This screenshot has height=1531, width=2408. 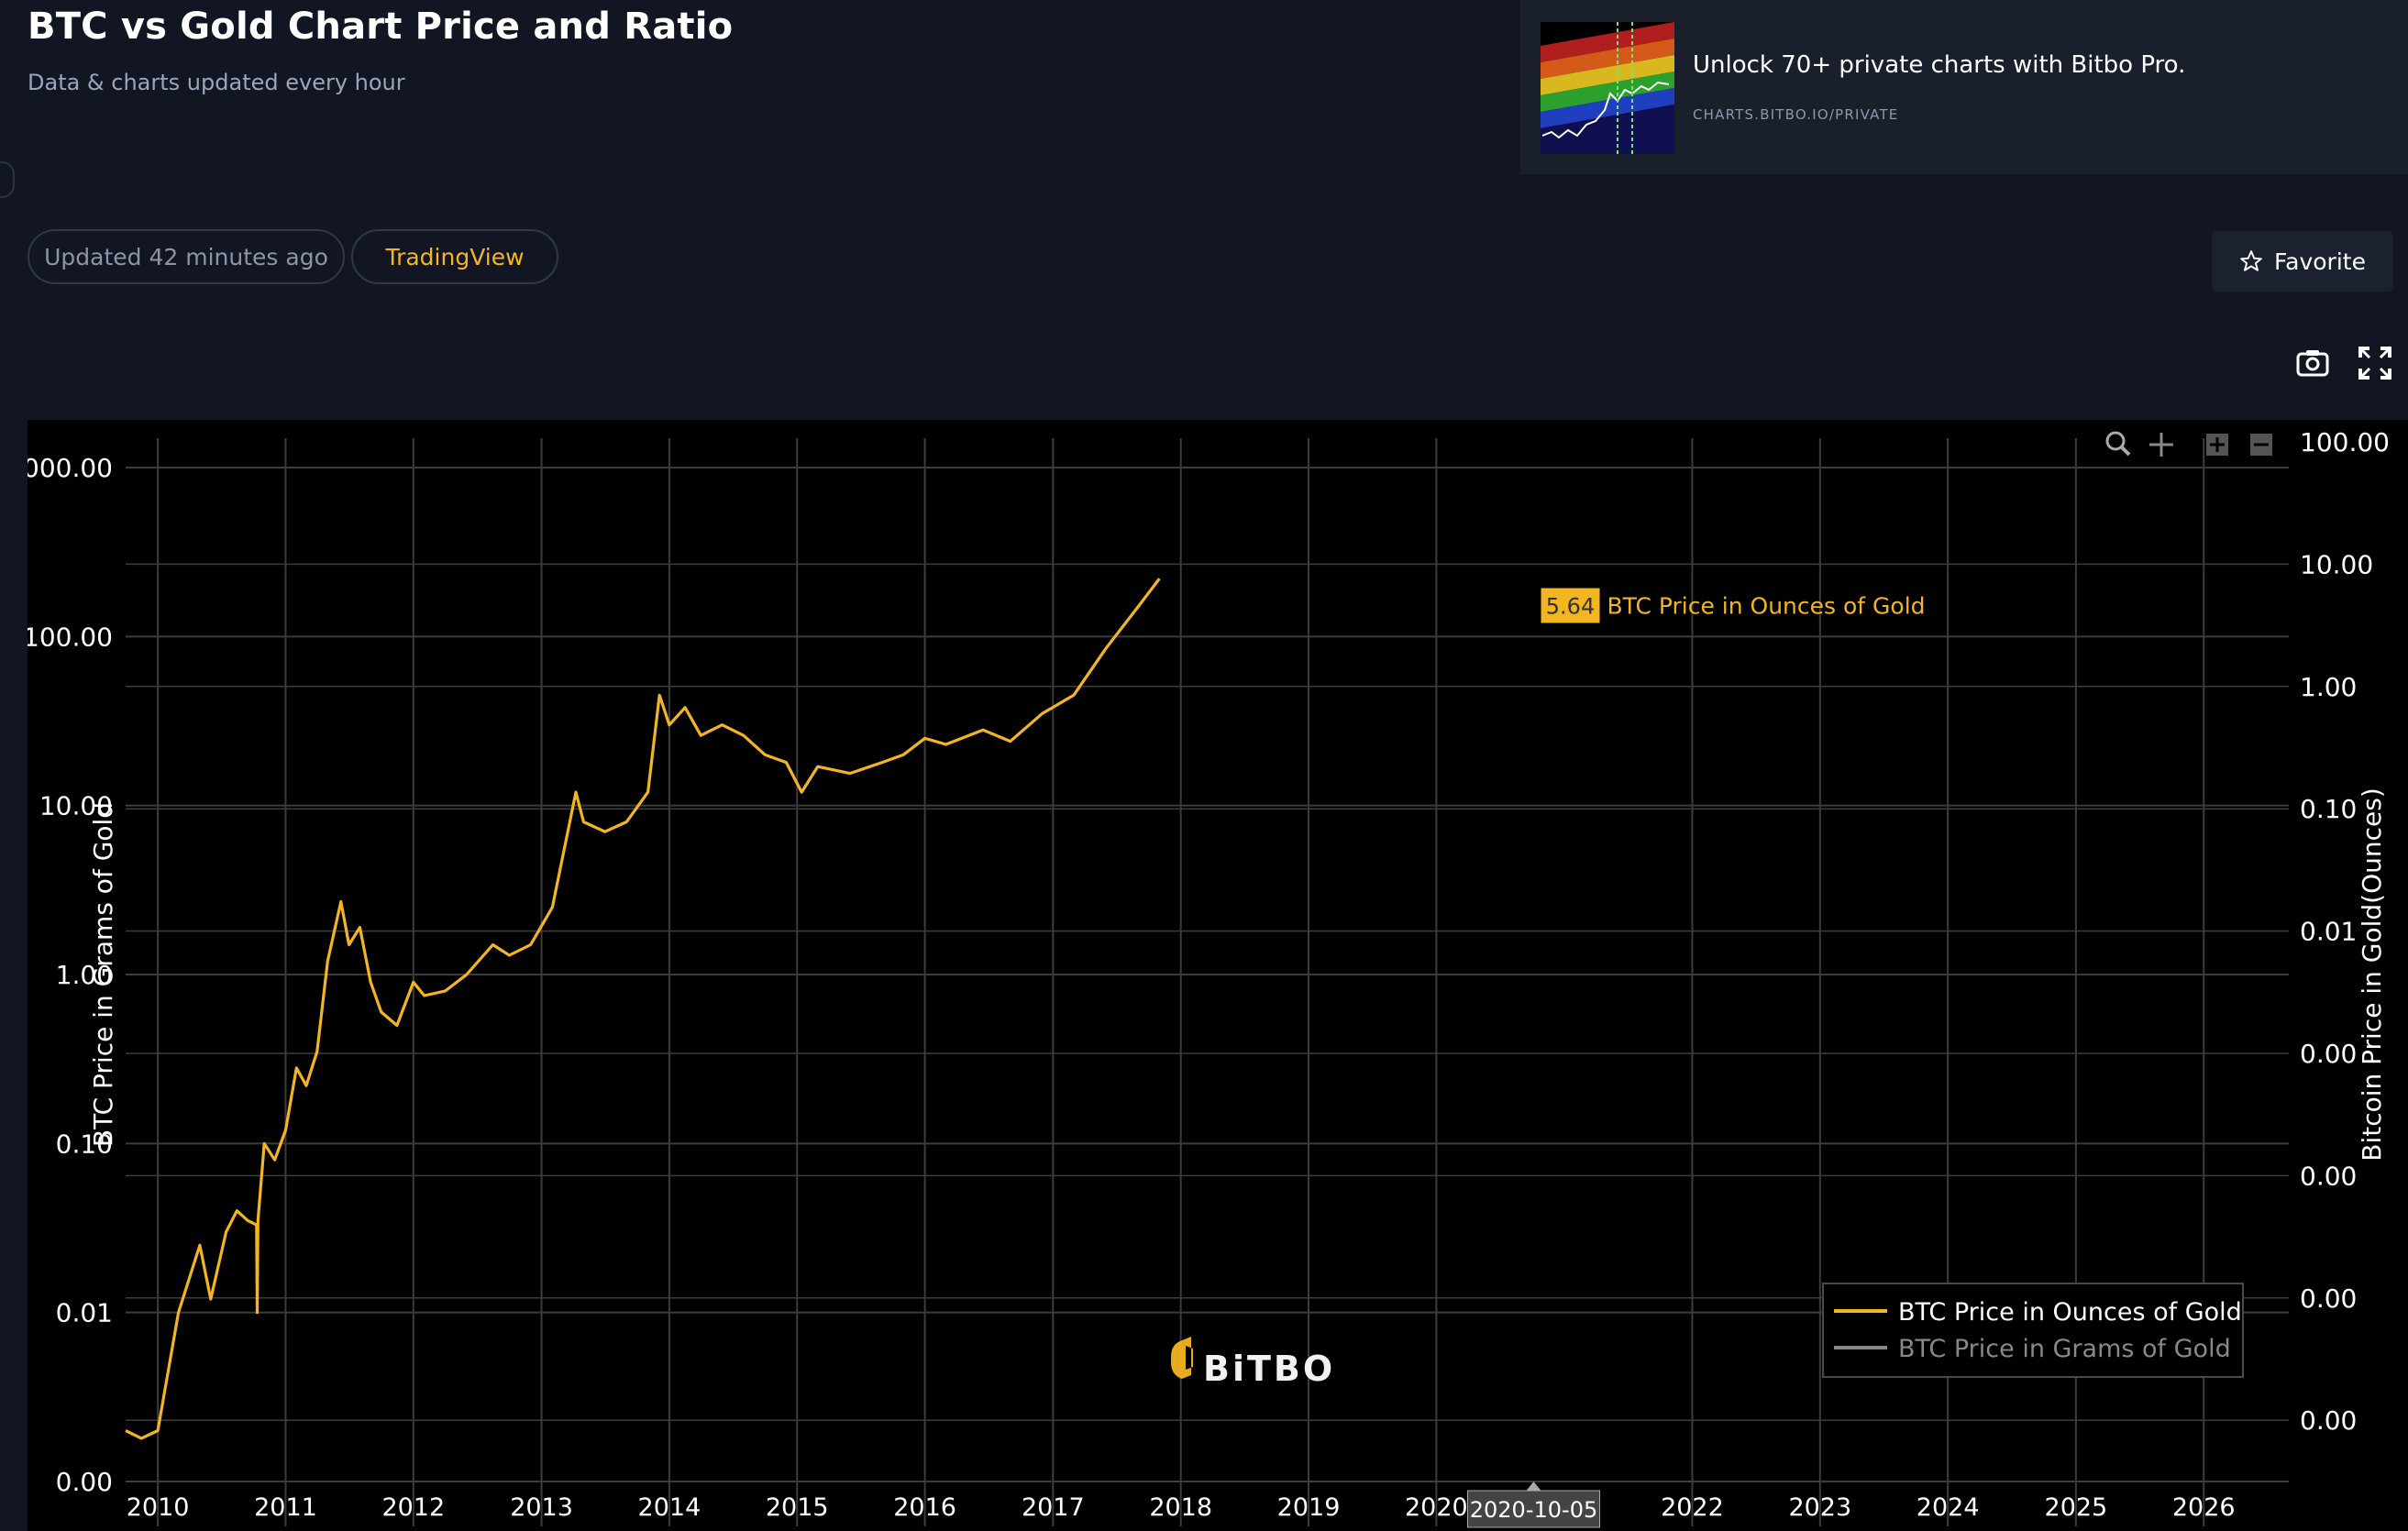 What do you see at coordinates (2329, 932) in the screenshot?
I see `y-tick-right: 0.01` at bounding box center [2329, 932].